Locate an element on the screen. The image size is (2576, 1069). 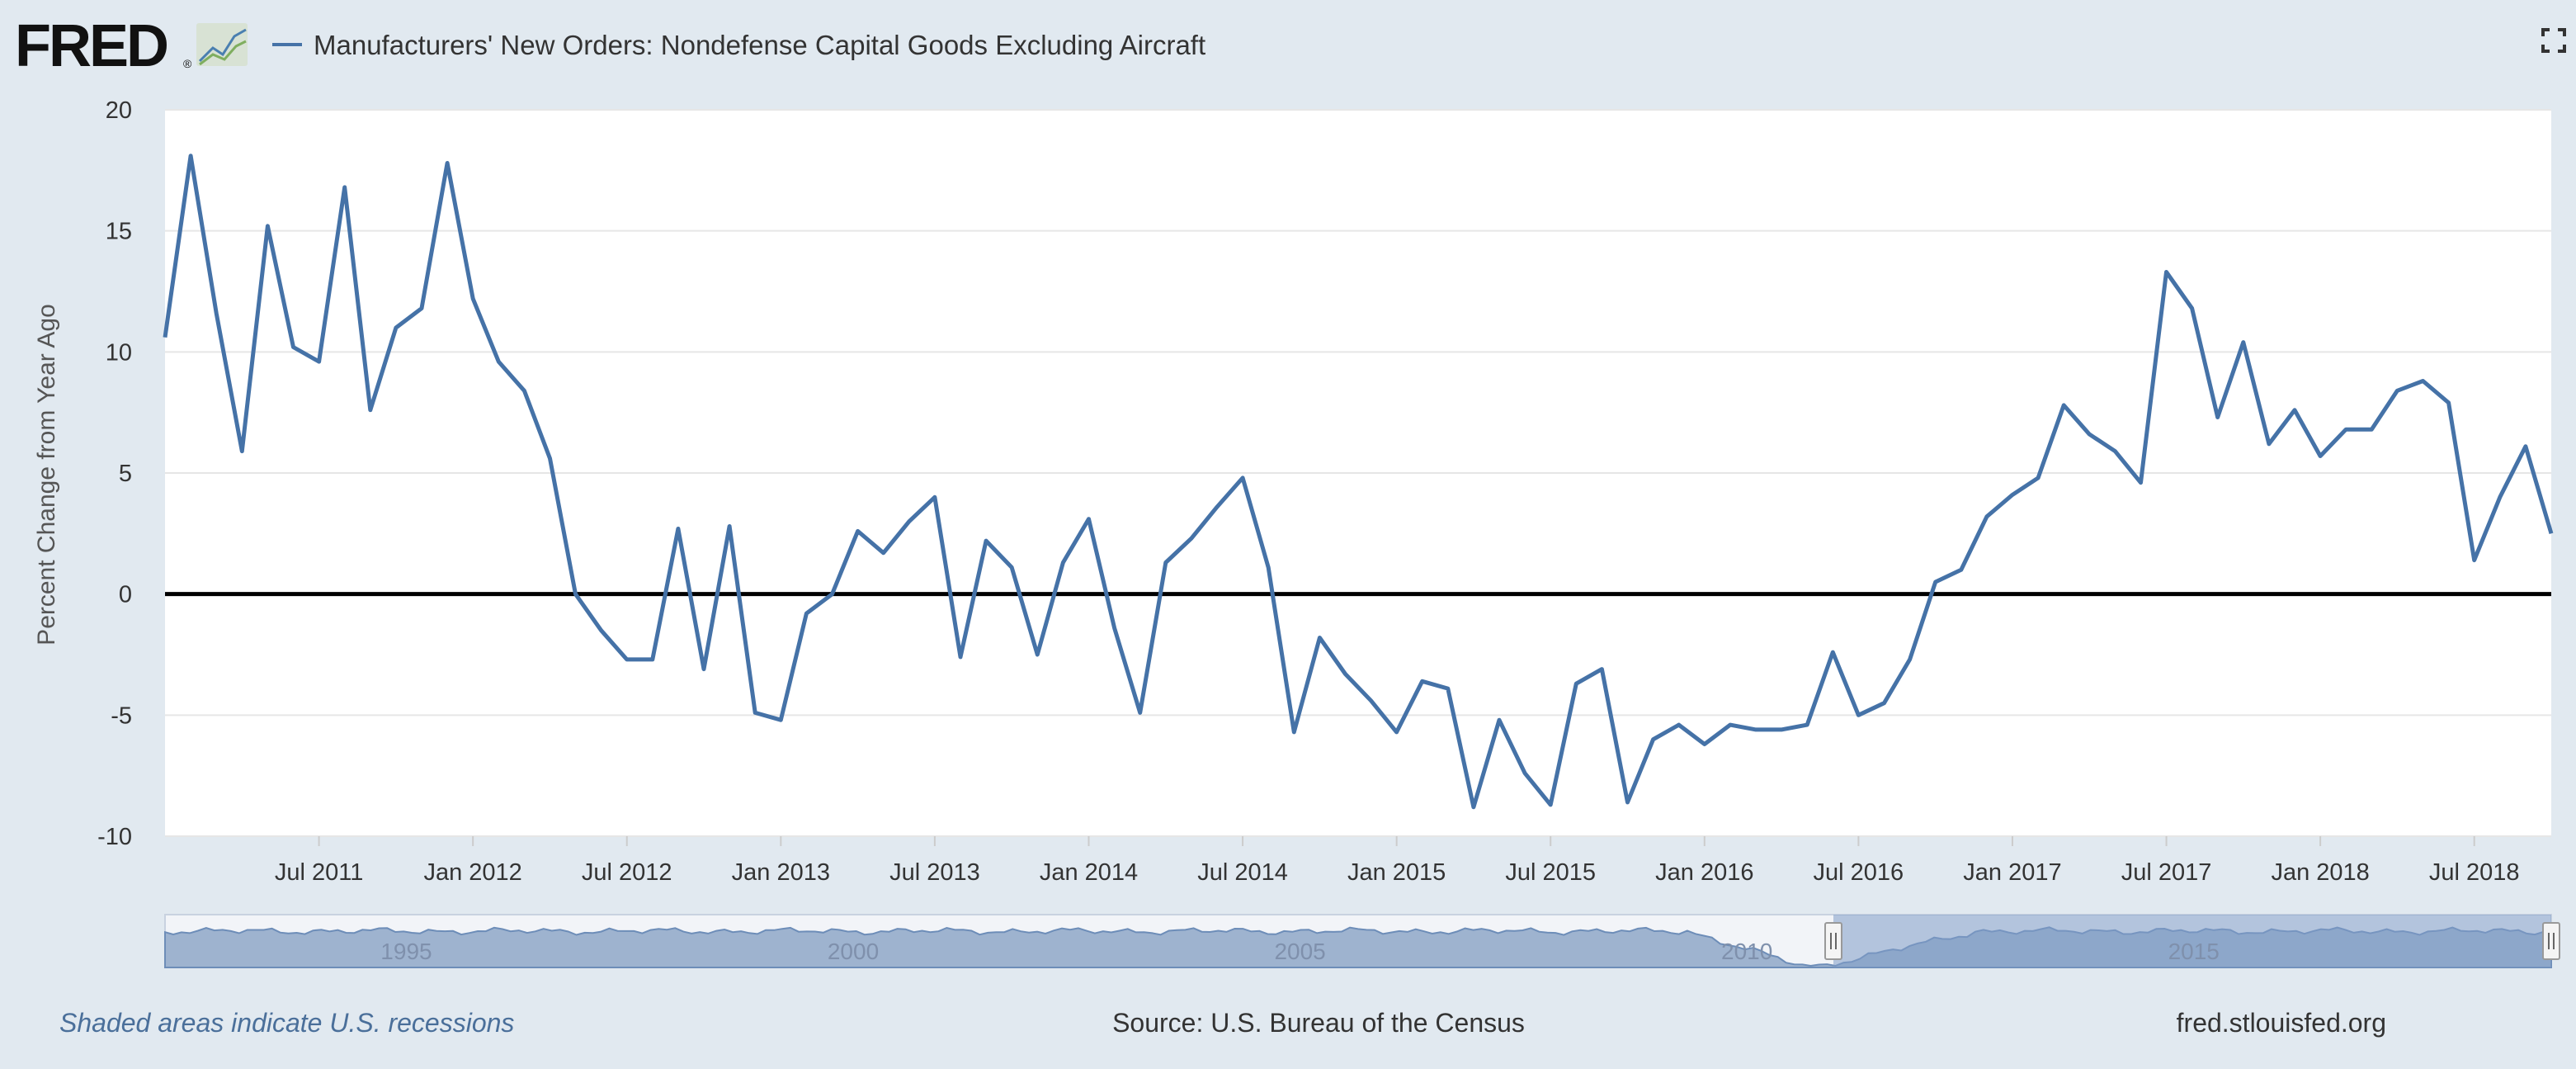
y-tick-label: 5 is located at coordinates (126, 474).